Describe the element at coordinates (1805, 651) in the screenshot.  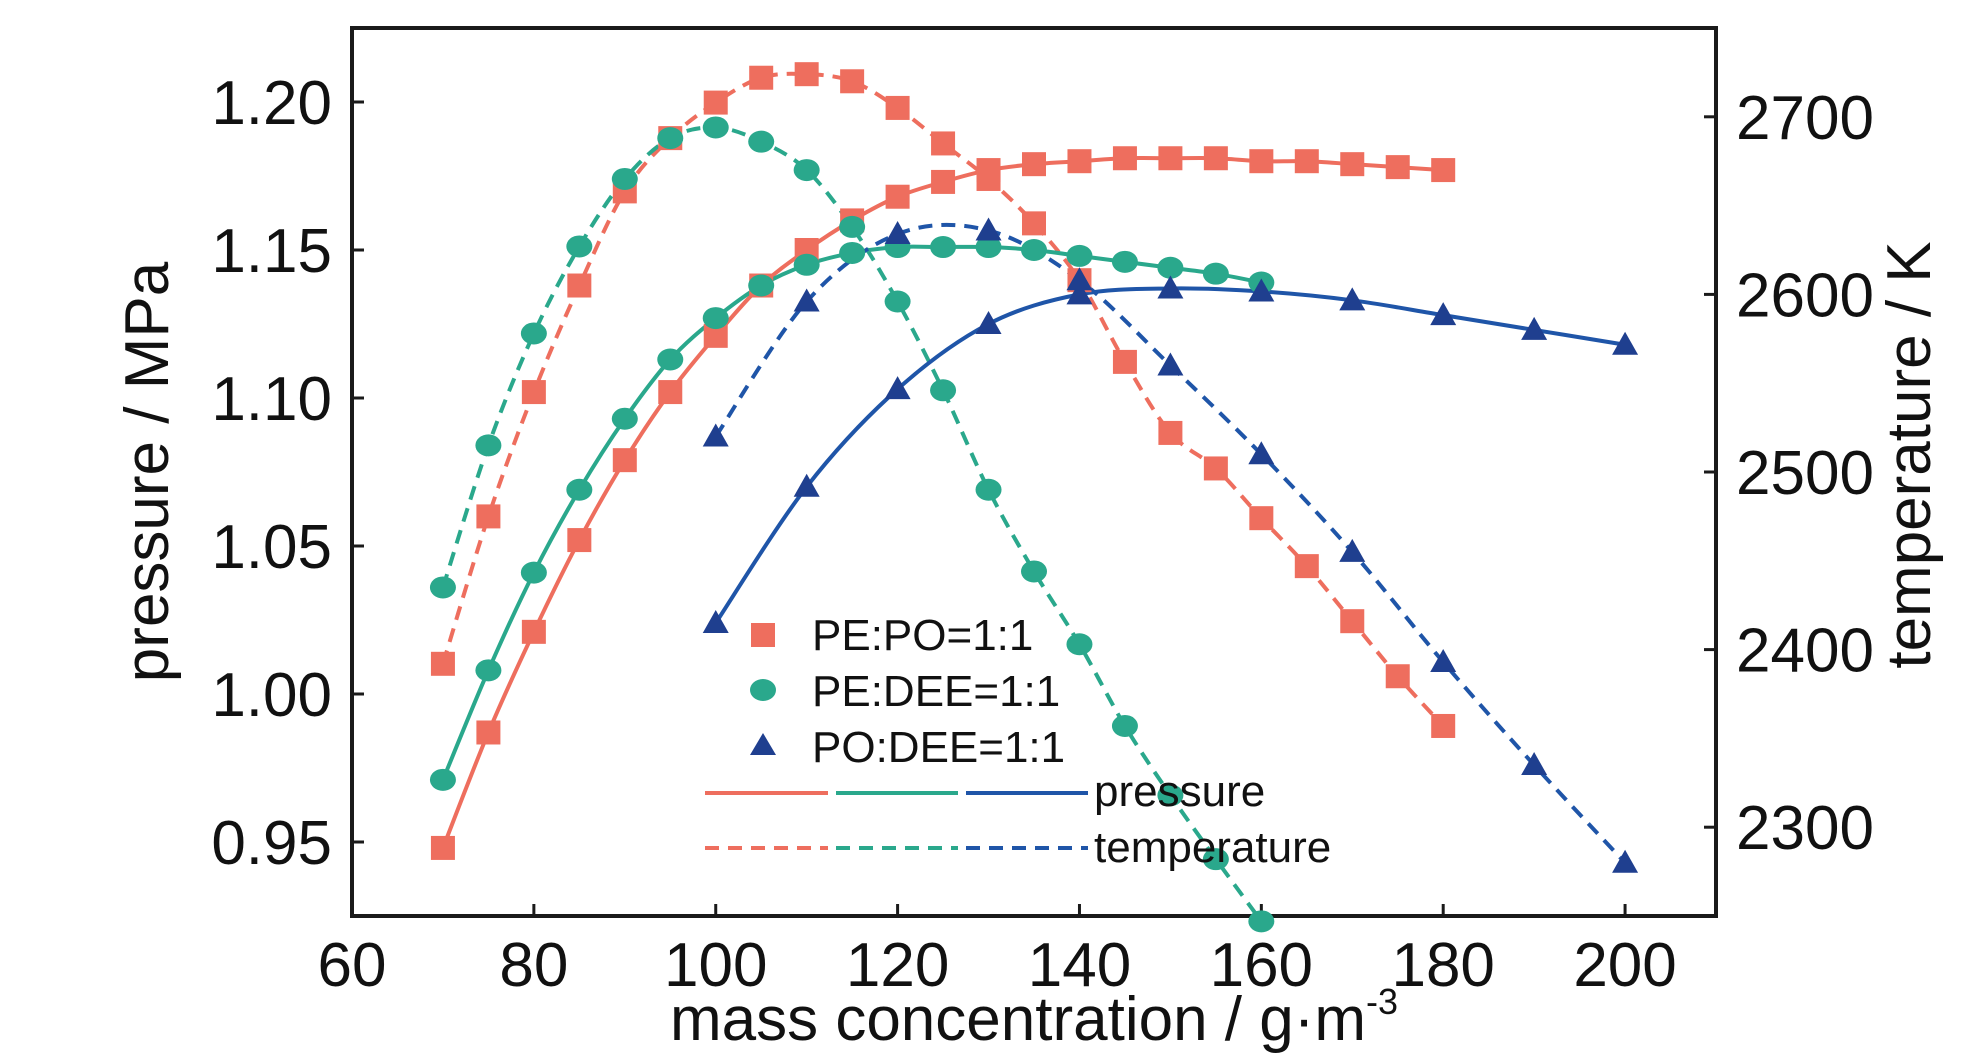
I see `y-right-tick-label: 2400` at that location.